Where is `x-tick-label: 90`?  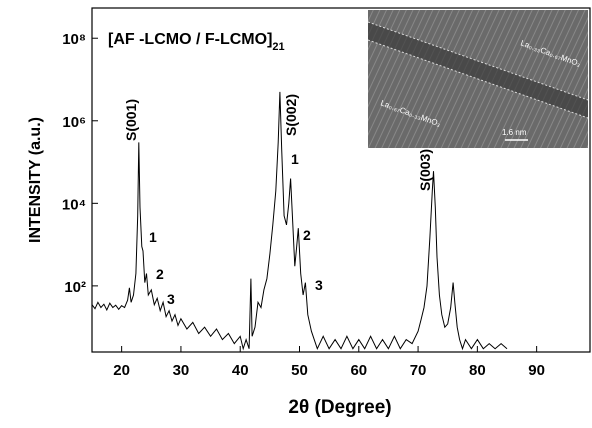 x-tick-label: 90 is located at coordinates (536, 370).